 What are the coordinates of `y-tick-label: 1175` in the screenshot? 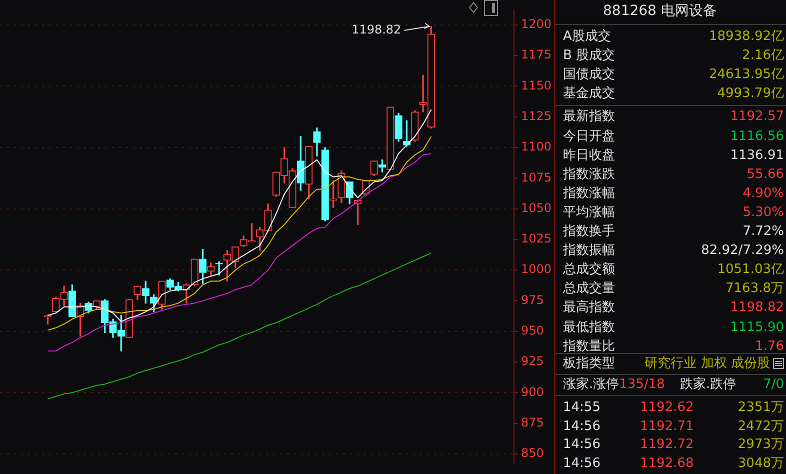 It's located at (536, 55).